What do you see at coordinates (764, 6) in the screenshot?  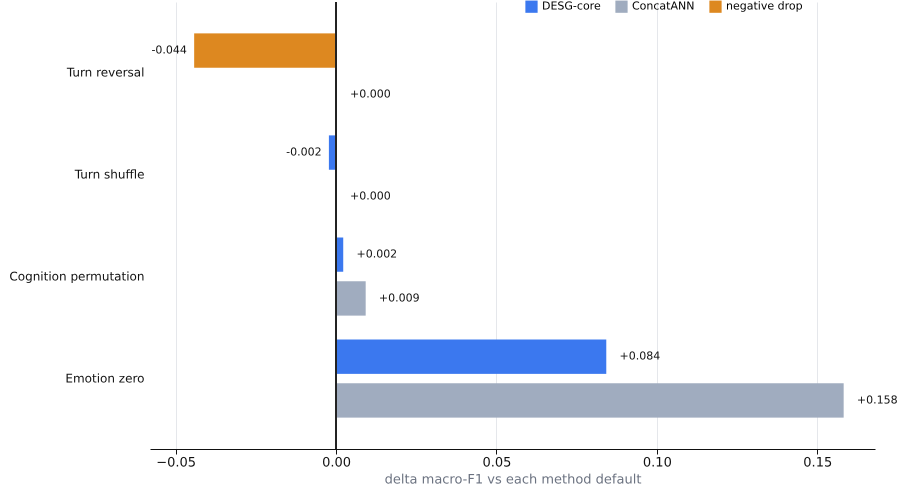 I see `legend-label: negative drop` at bounding box center [764, 6].